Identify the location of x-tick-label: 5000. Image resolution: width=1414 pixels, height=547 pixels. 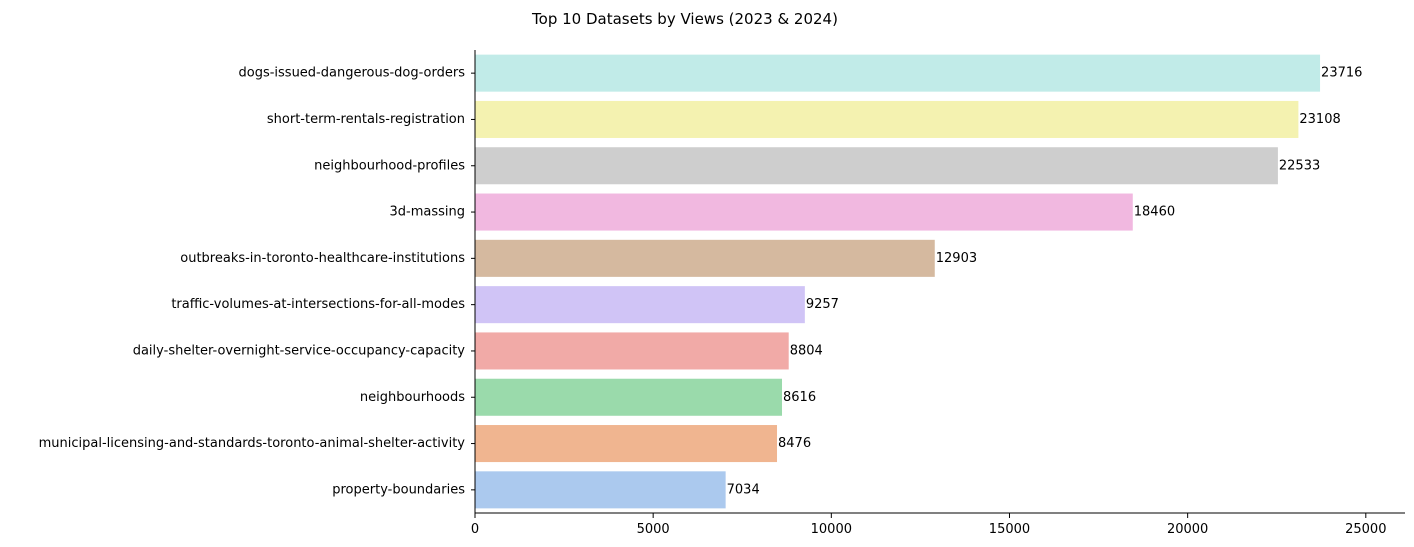
(653, 529).